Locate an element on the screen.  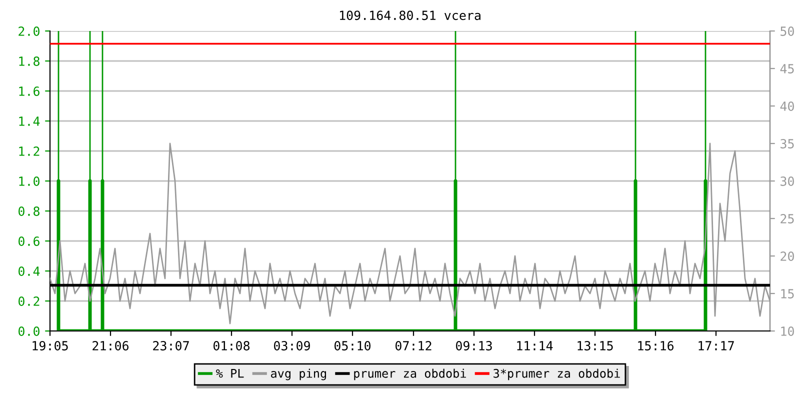
x-tick-label: 09:13 is located at coordinates (474, 345).